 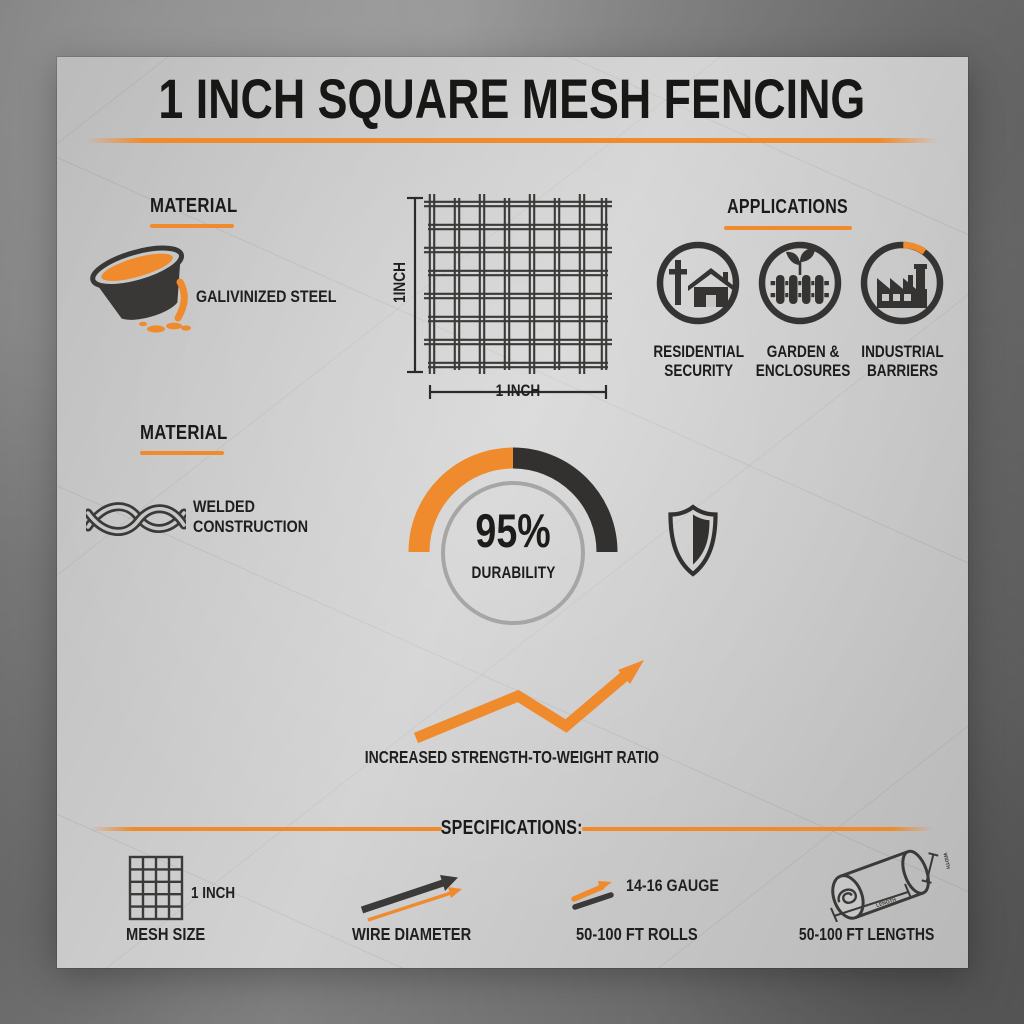 What do you see at coordinates (136, 519) in the screenshot?
I see `woven-wire-icon` at bounding box center [136, 519].